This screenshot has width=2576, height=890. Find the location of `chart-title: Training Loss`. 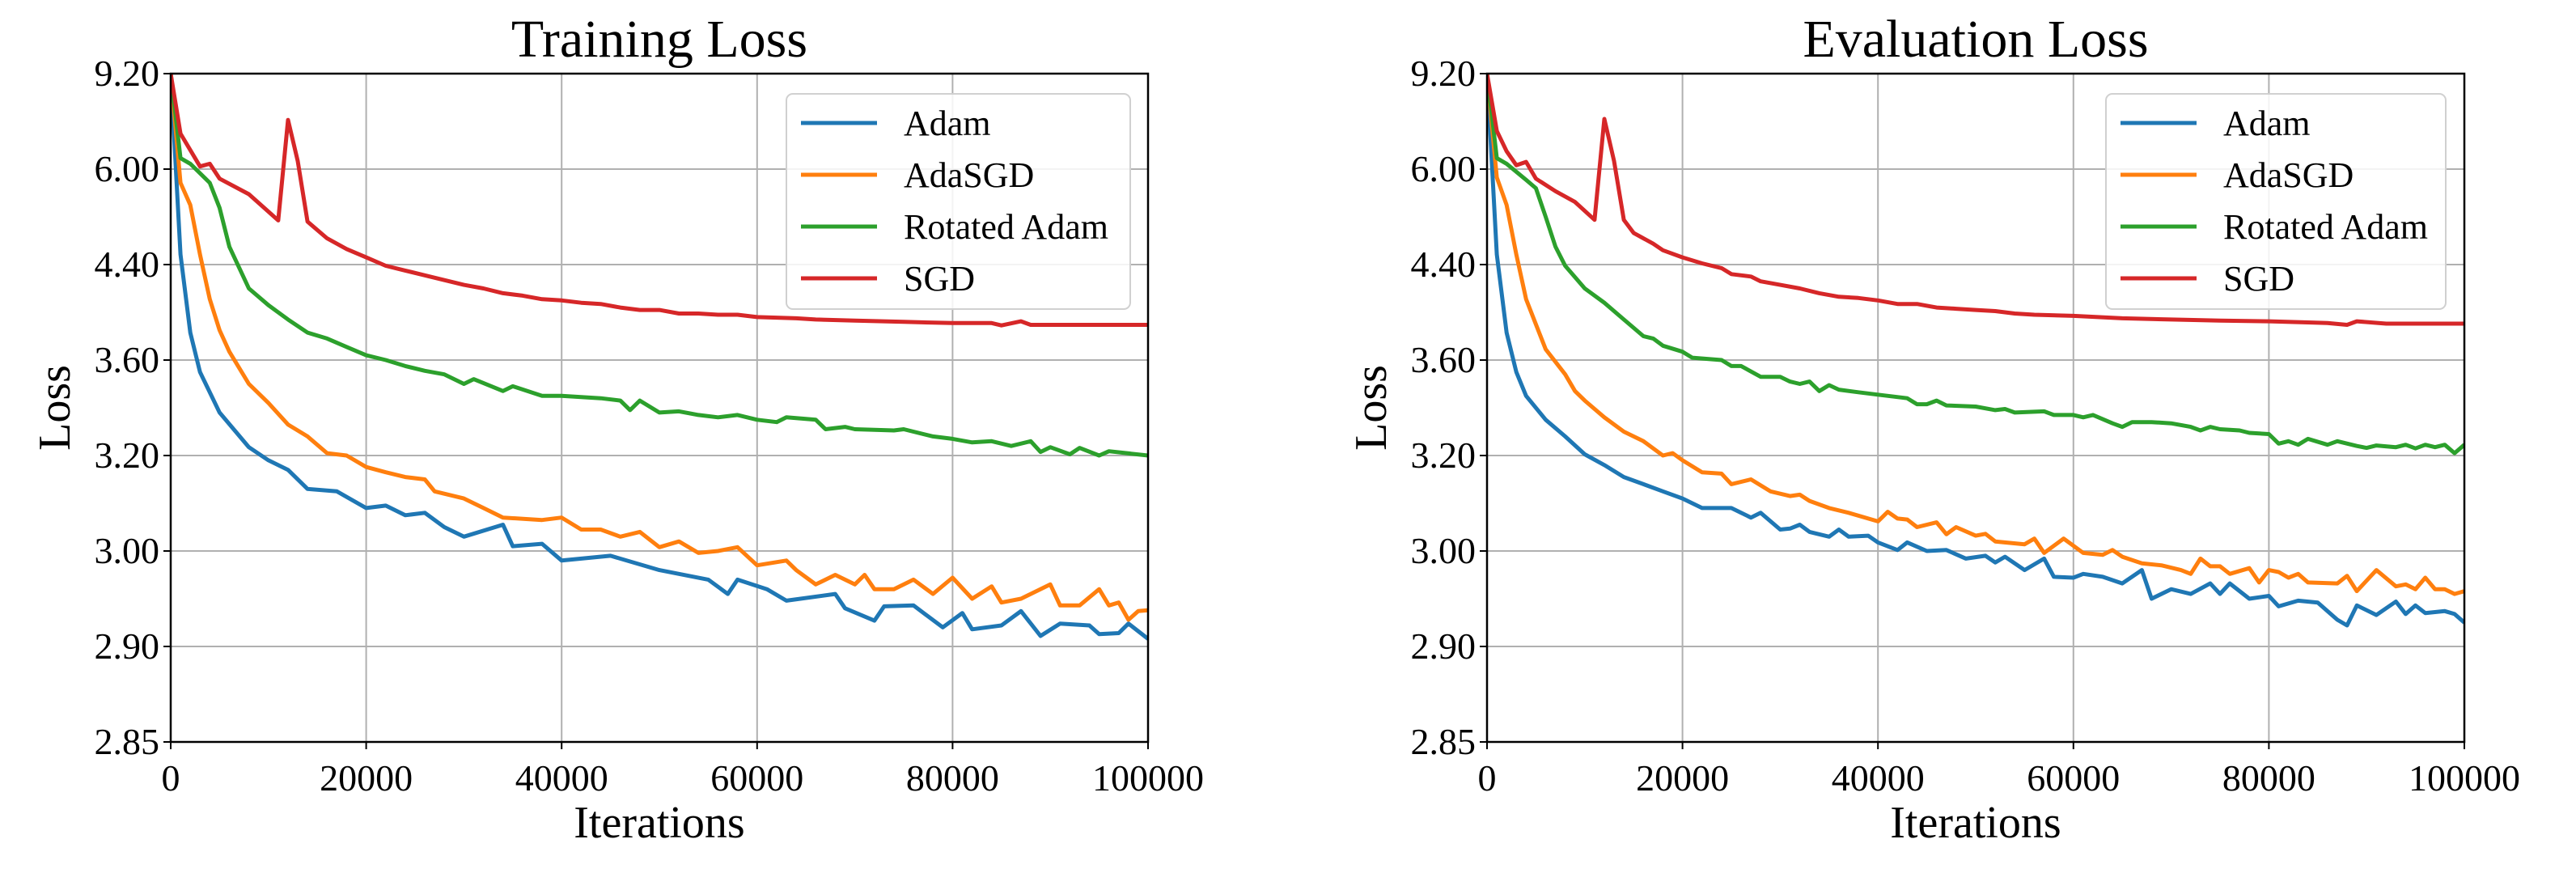

chart-title: Training Loss is located at coordinates (659, 39).